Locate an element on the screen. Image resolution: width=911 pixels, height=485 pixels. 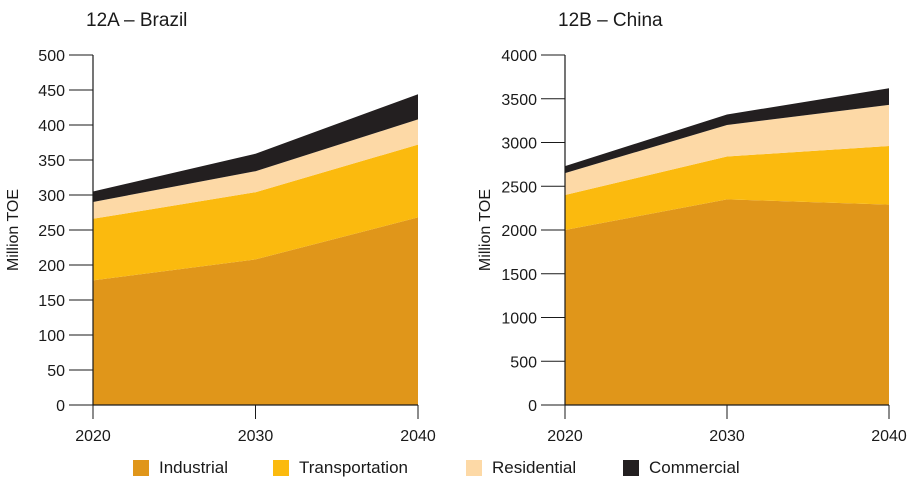
y-tick-label: 3500 is located at coordinates (519, 100).